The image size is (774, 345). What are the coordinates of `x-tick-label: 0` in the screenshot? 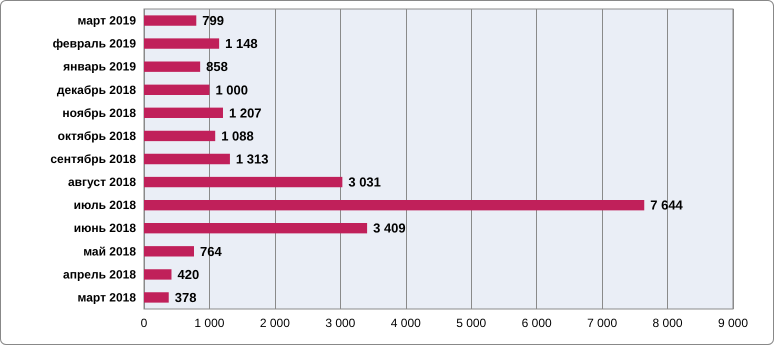 It's located at (144, 323).